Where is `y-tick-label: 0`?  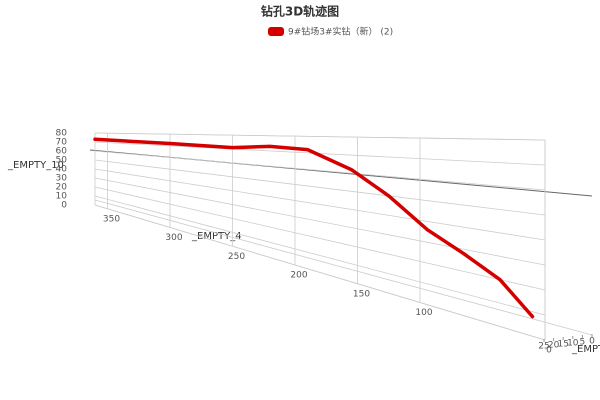
y-tick-label: 0 is located at coordinates (549, 351).